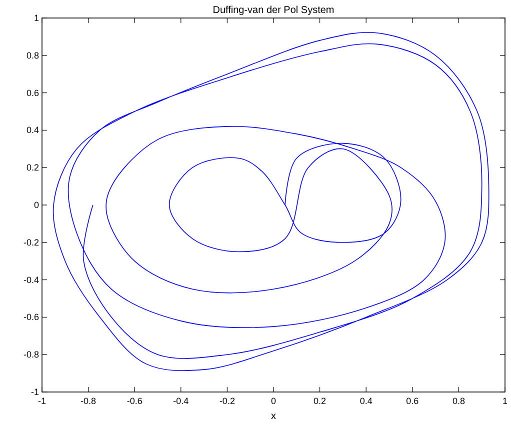 The width and height of the screenshot is (511, 427). What do you see at coordinates (32, 130) in the screenshot?
I see `y-tick-label: 0.4` at bounding box center [32, 130].